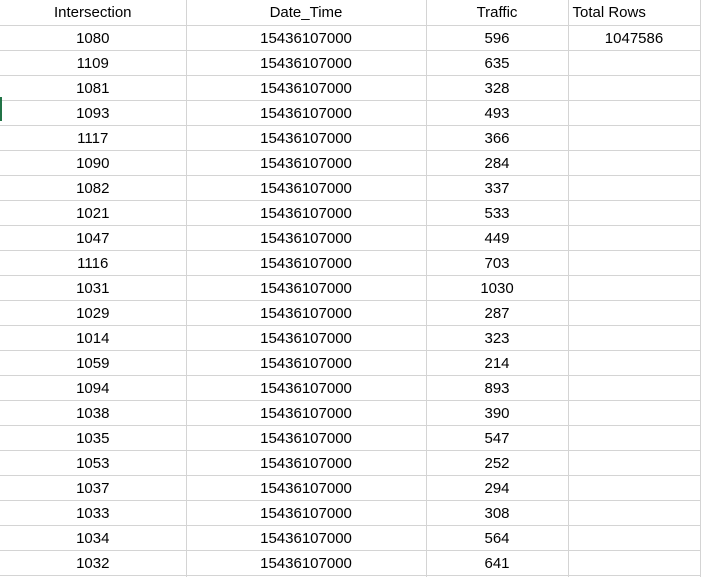 The height and width of the screenshot is (577, 708). I want to click on cell-intersection: 1053, so click(93, 463).